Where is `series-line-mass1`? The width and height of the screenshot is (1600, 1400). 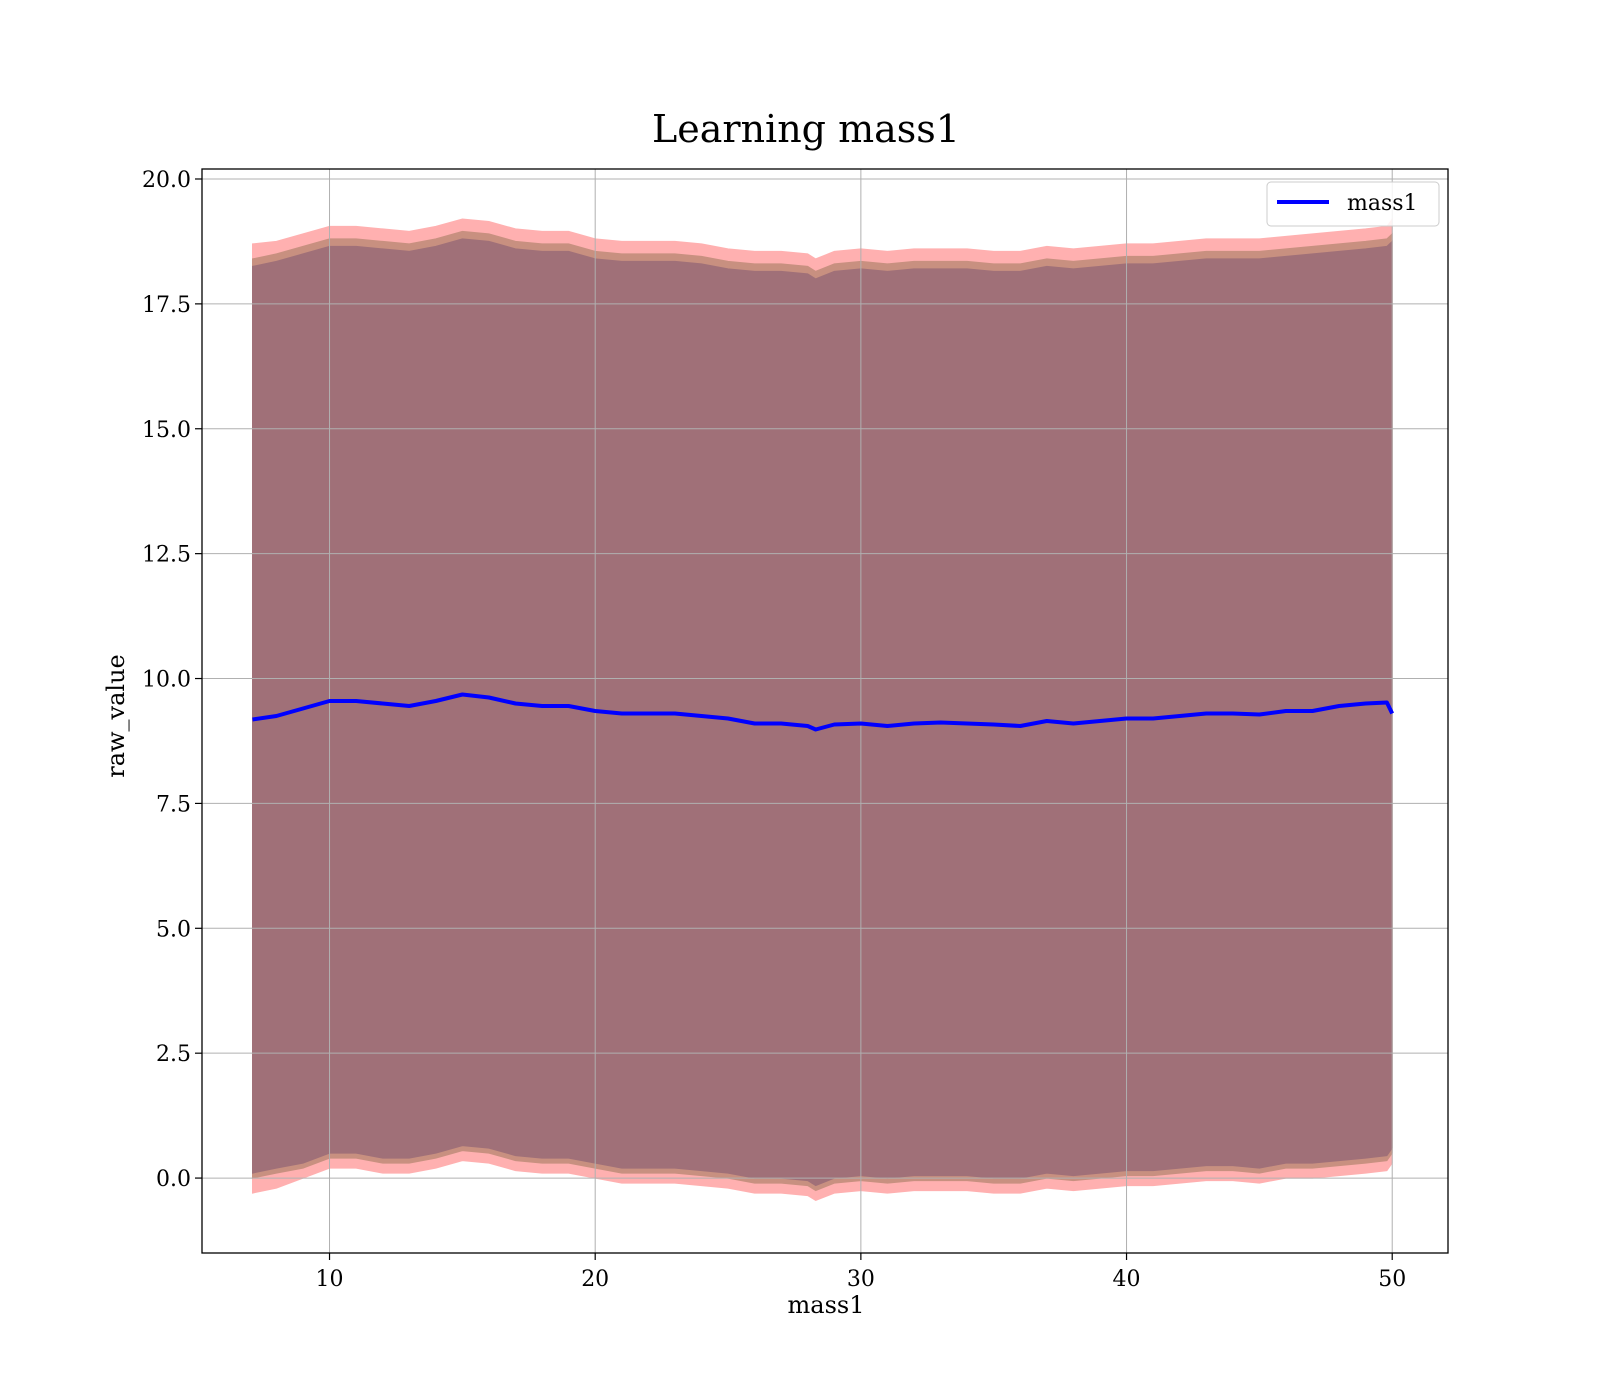 series-line-mass1 is located at coordinates (823, 712).